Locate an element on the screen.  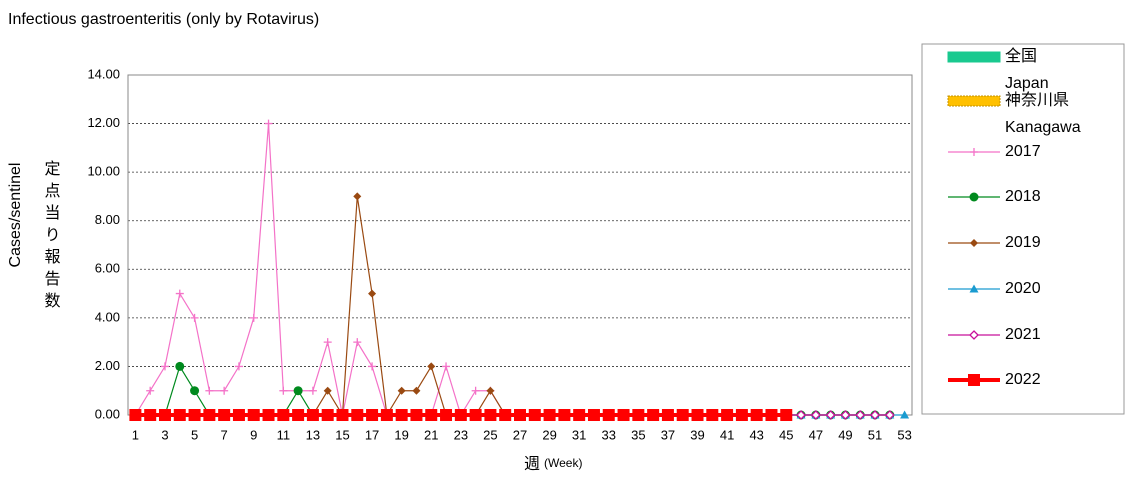
legend-label: 2019 is located at coordinates (1023, 242).